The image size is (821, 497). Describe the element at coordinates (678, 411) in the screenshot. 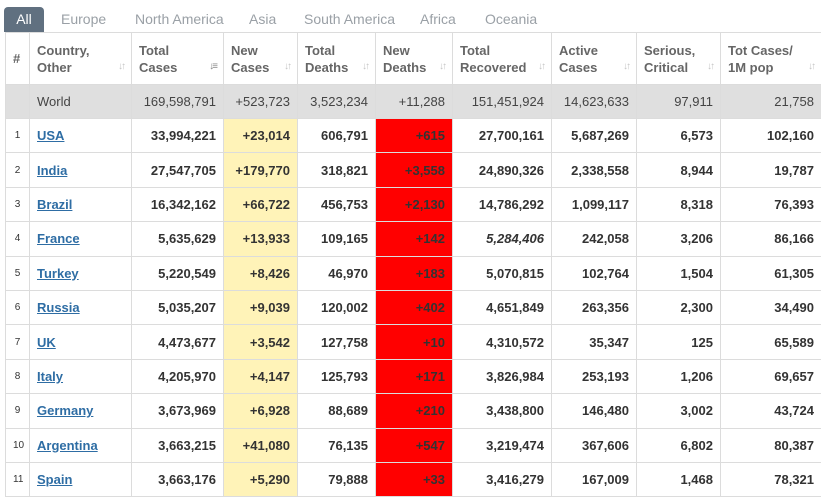

I see `serious-critical: 3,002` at that location.